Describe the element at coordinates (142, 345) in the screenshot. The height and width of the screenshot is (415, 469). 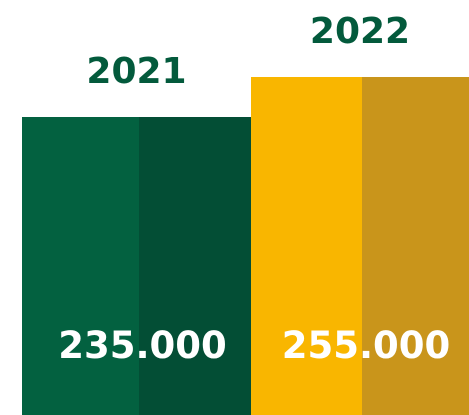
I see `value-label-2021: 235.000` at that location.